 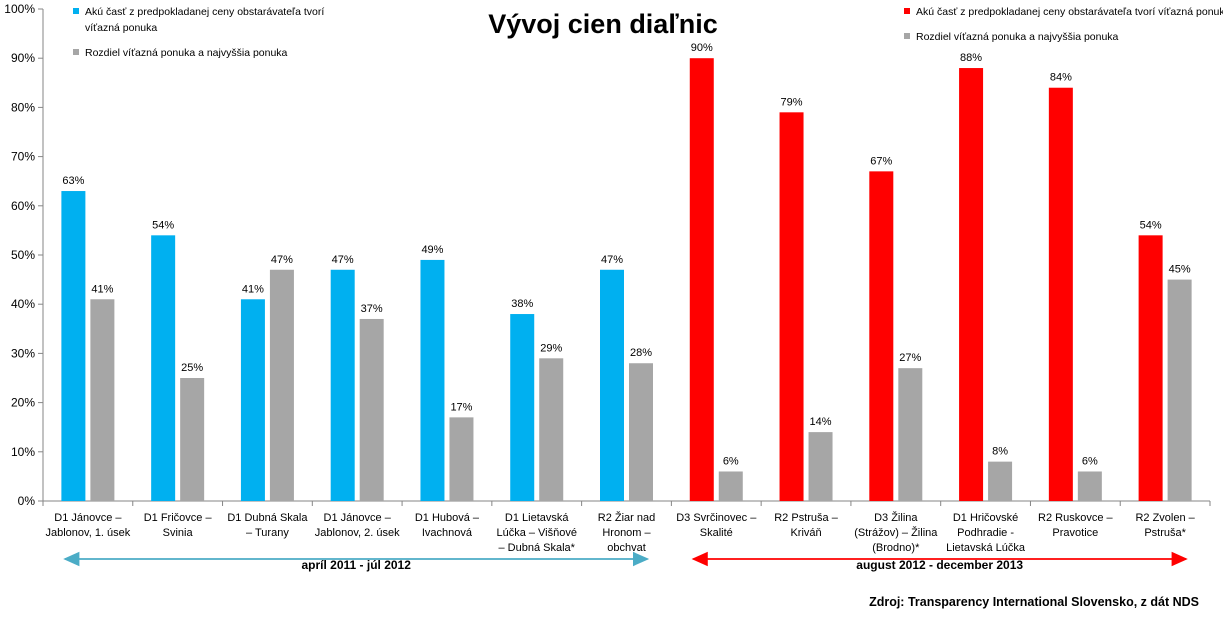 I want to click on data-label-series2: 8%, so click(x=1000, y=452).